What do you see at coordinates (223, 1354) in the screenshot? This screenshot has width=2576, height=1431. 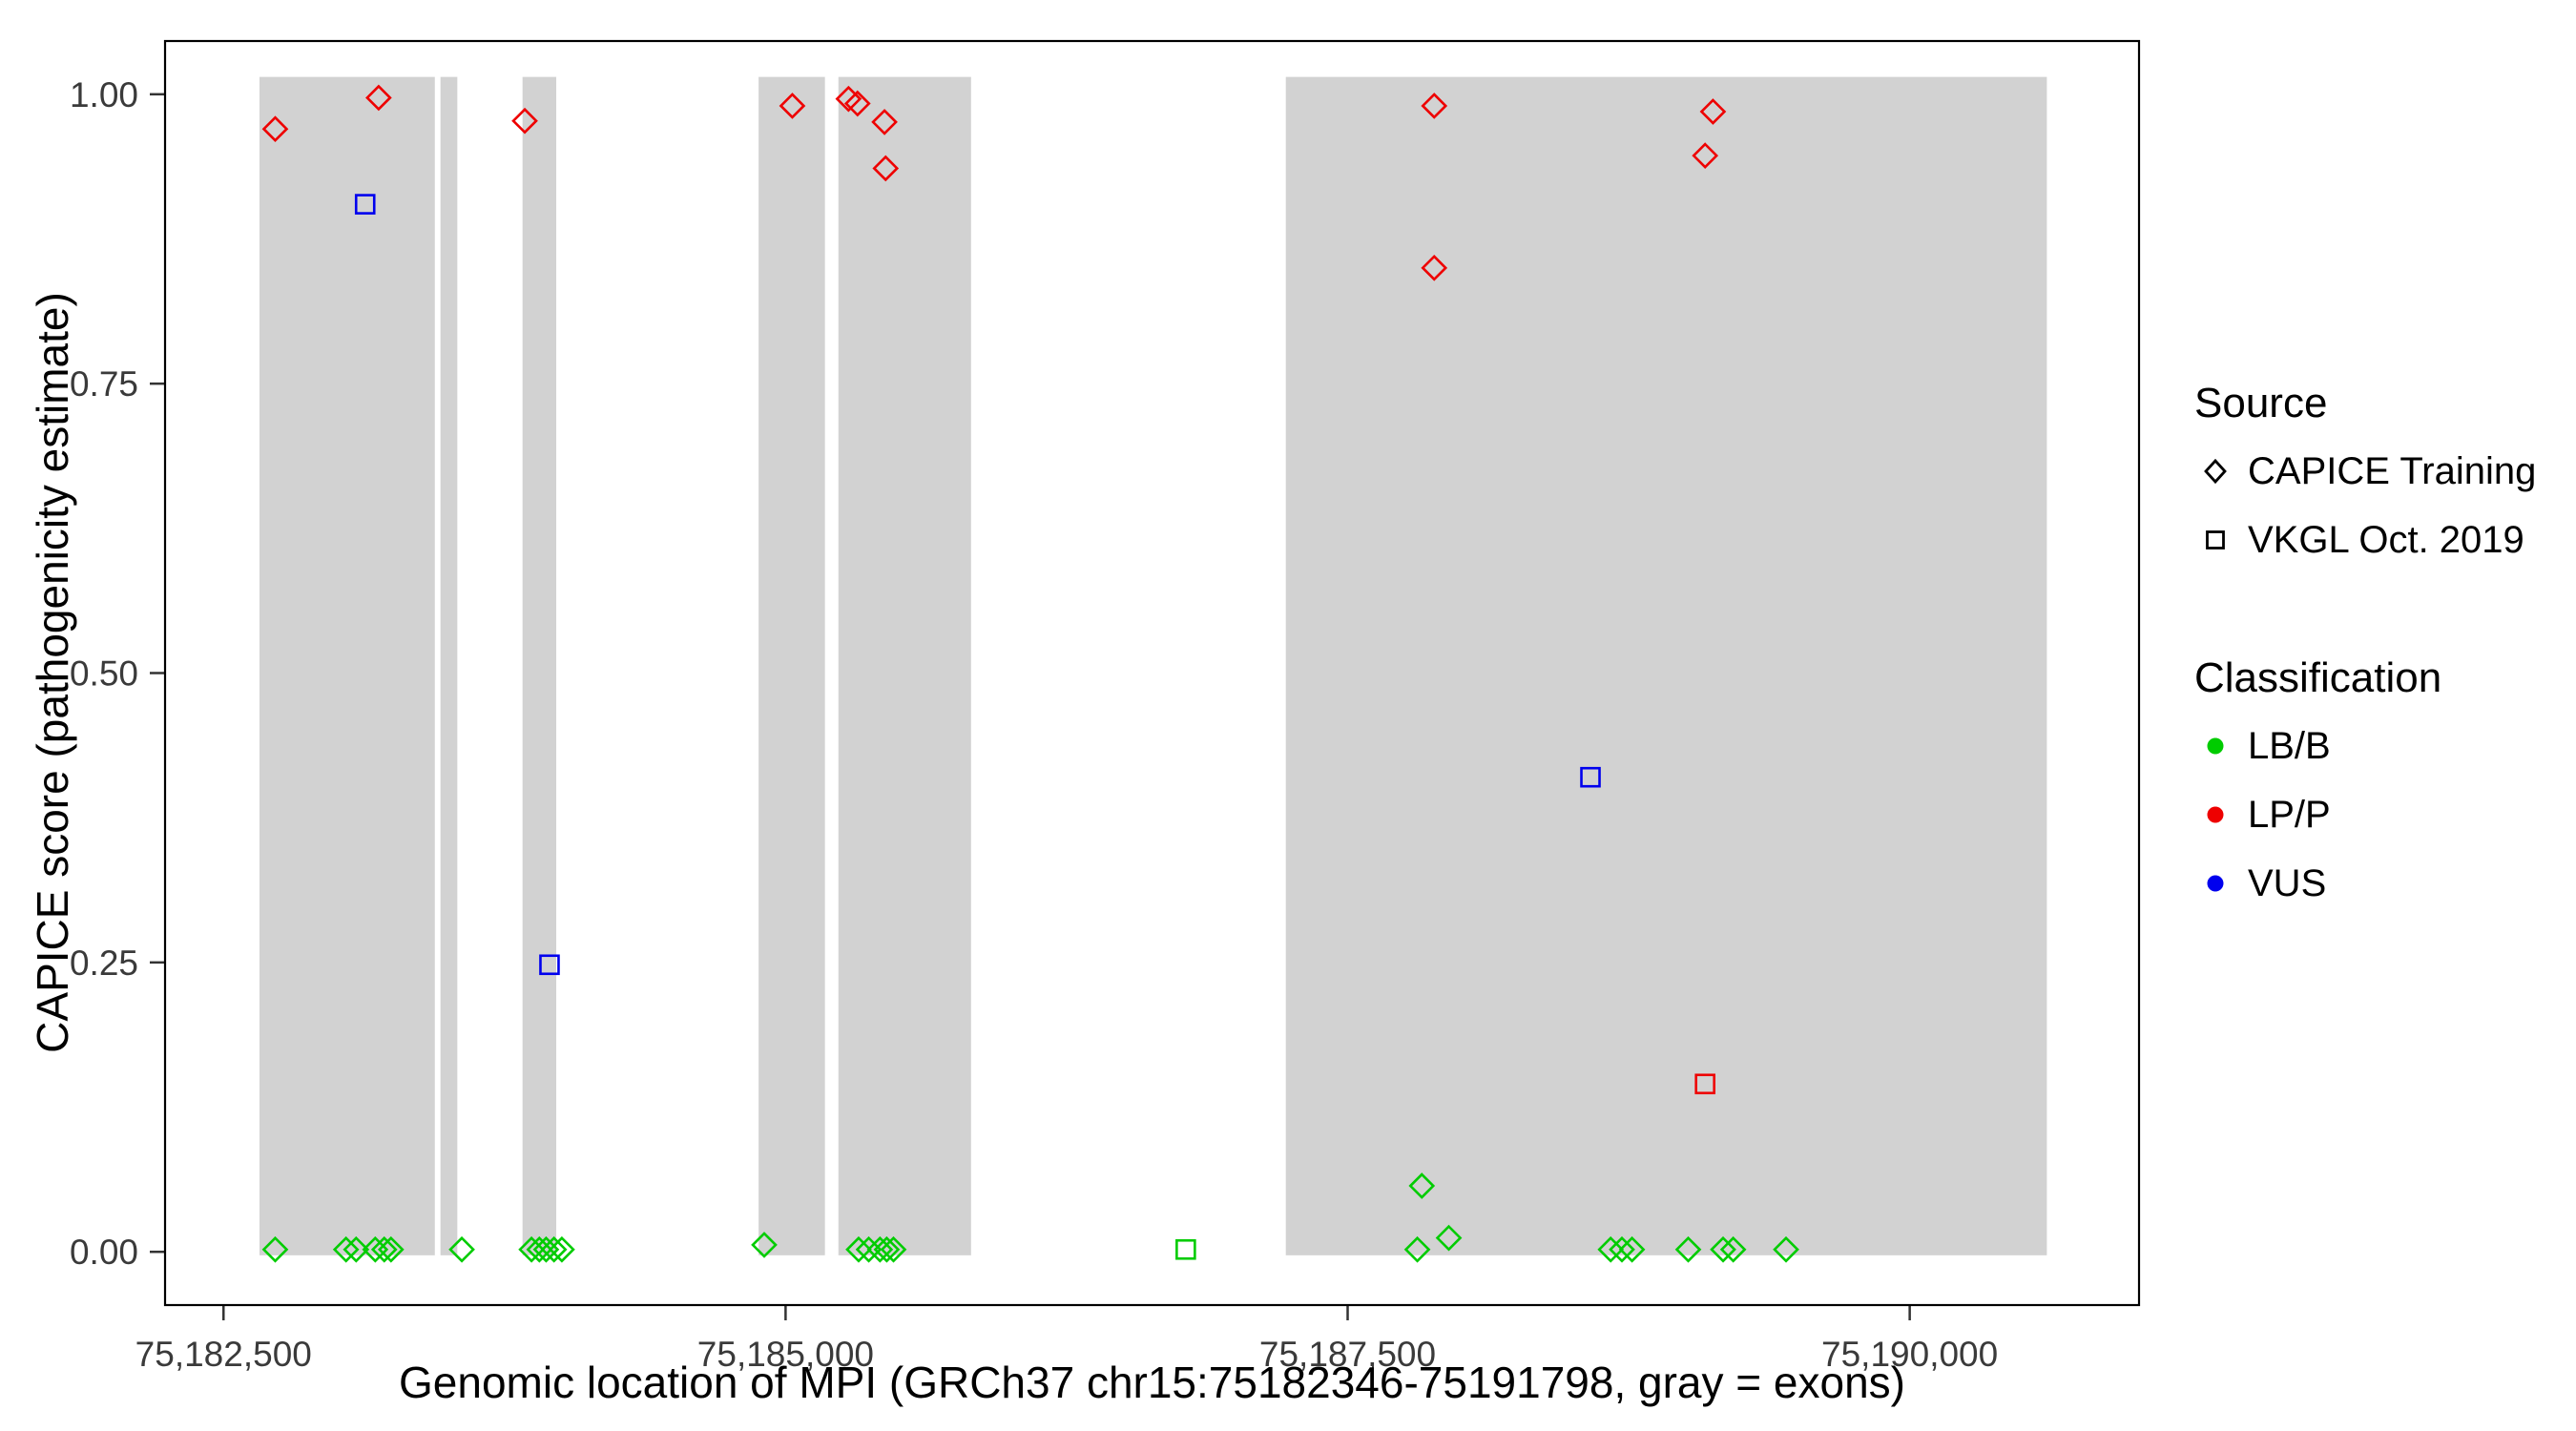 I see `x-tick-label: 75,182,500` at bounding box center [223, 1354].